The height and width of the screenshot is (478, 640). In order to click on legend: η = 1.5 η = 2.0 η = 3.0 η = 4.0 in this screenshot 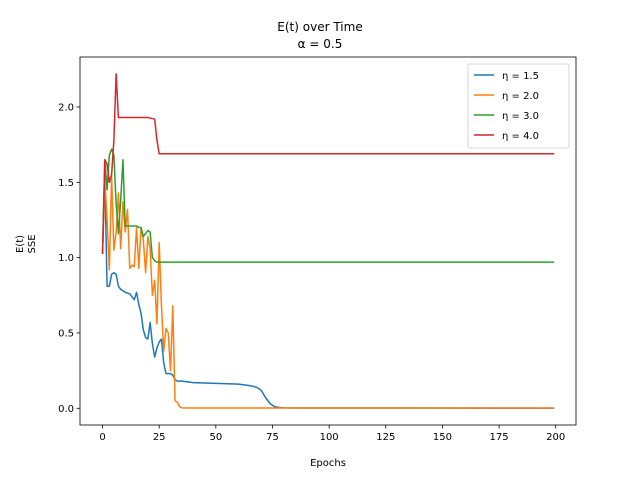, I will do `click(518, 106)`.